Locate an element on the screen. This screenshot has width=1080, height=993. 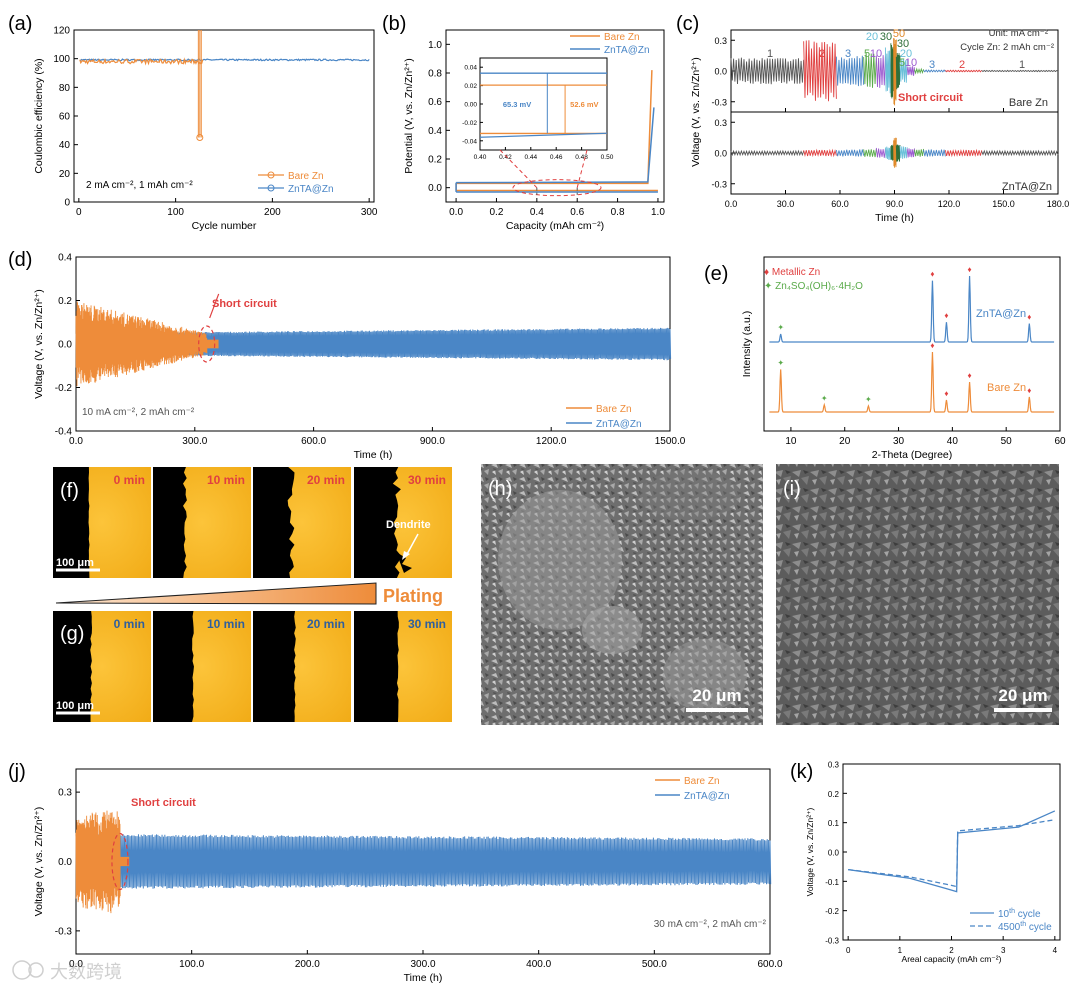
dendrite-label: Dendrite is located at coordinates (408, 525).